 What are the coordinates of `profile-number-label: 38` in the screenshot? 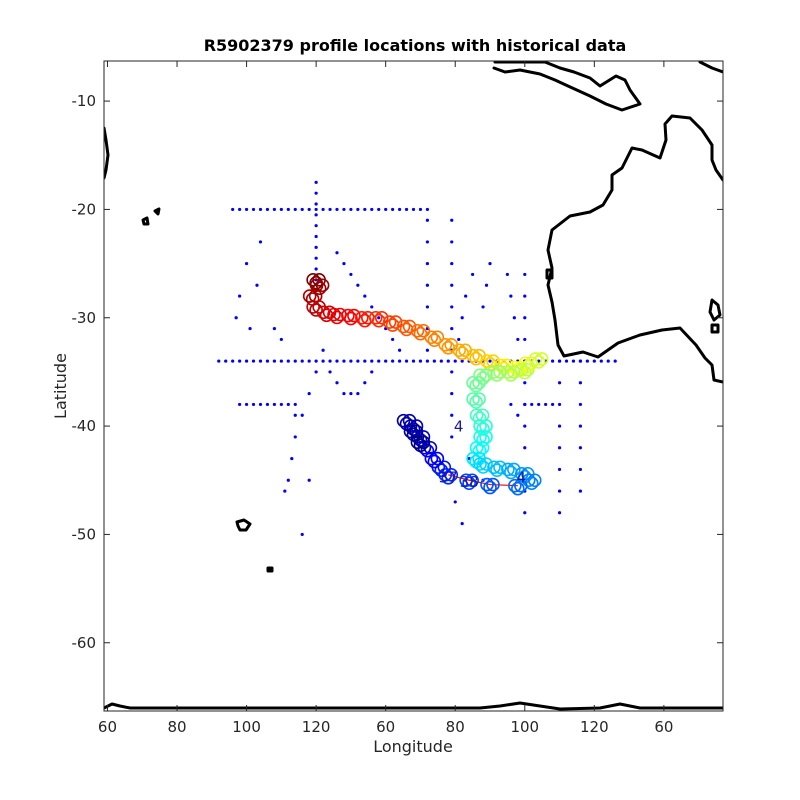 It's located at (469, 482).